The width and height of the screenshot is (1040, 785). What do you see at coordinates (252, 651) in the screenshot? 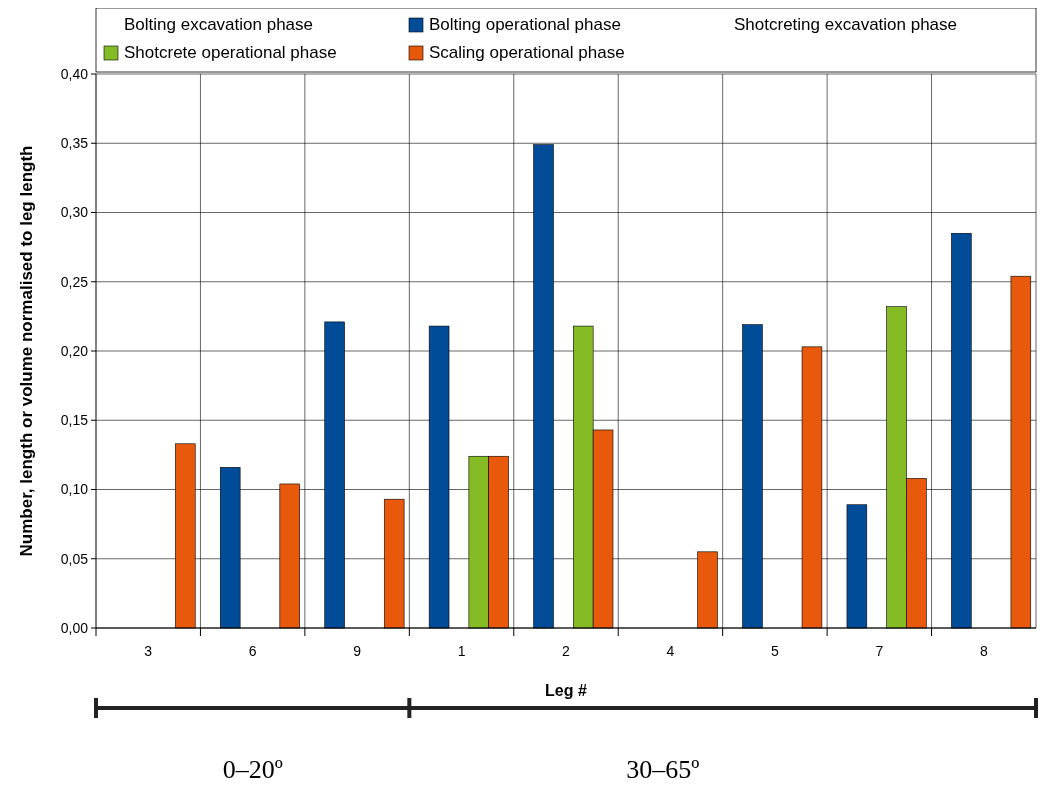
I see `x-tick-label: 6` at bounding box center [252, 651].